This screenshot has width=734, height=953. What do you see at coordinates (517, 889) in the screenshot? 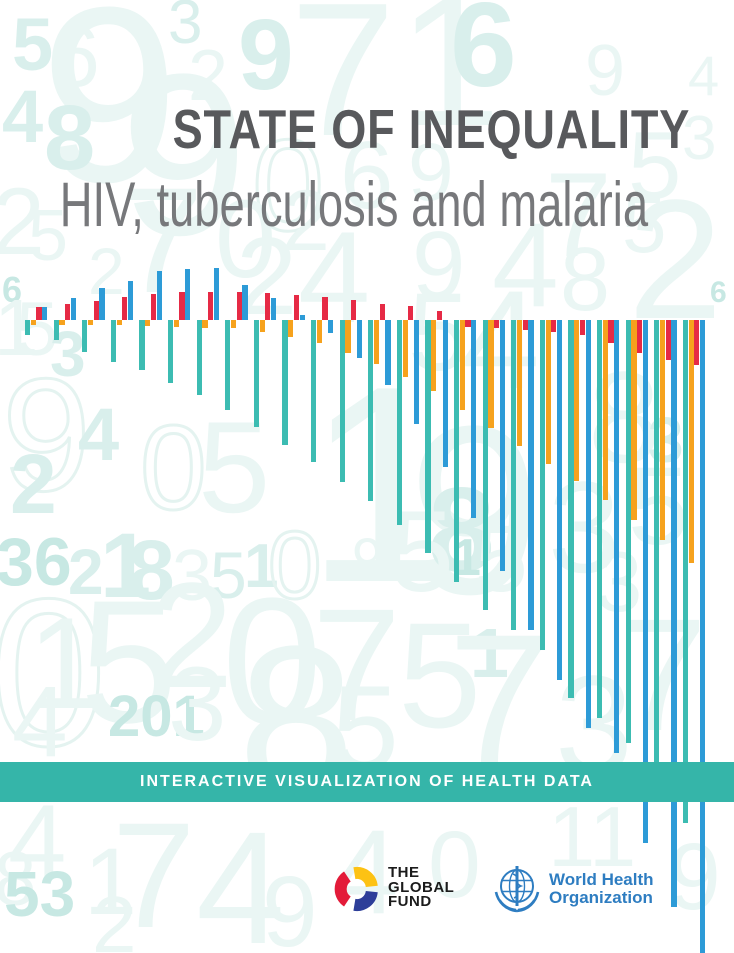
I see `who-emblem-icon` at bounding box center [517, 889].